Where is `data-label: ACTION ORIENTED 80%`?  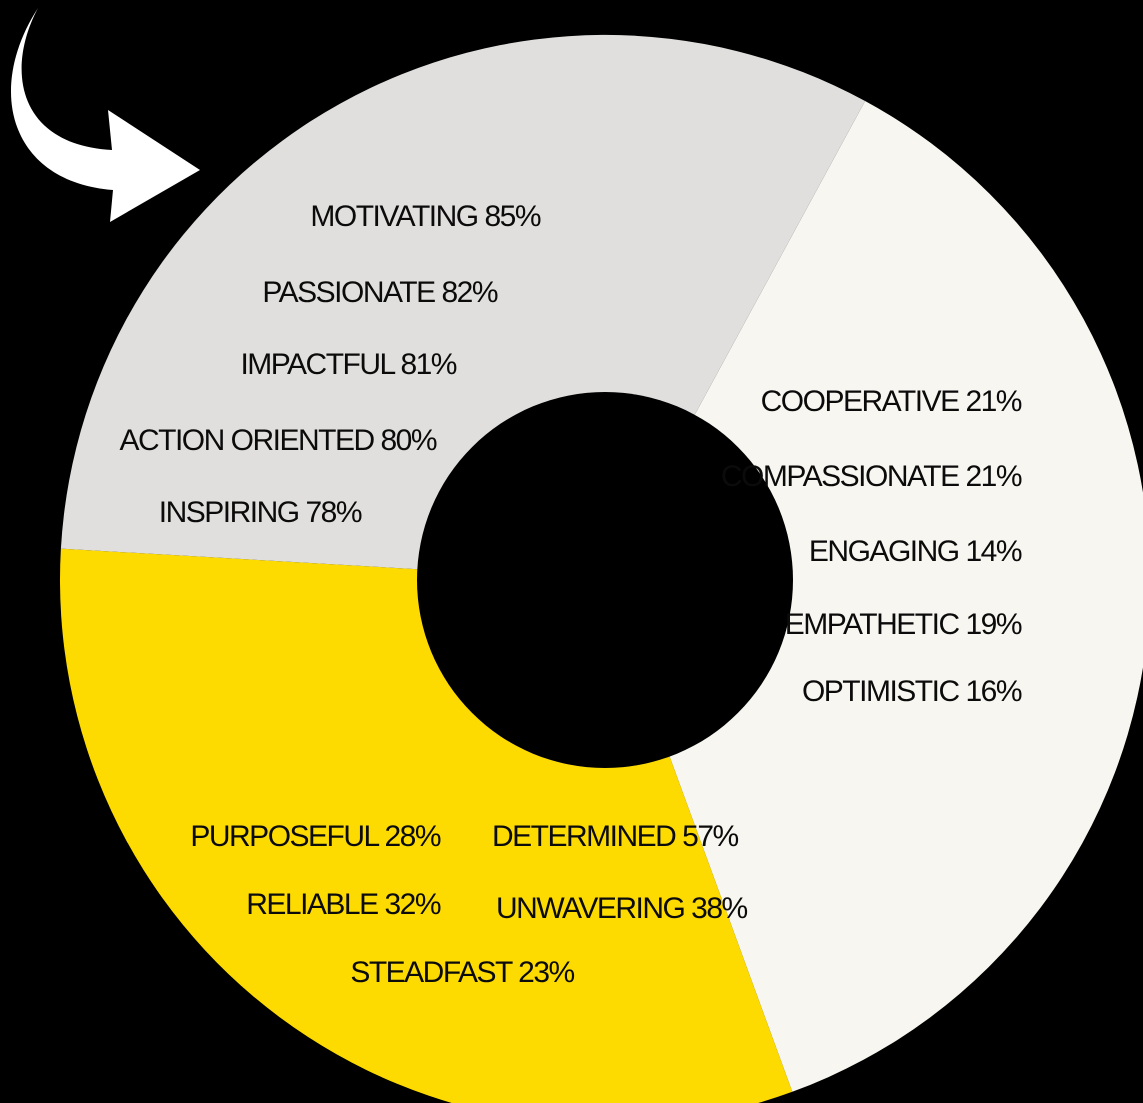 data-label: ACTION ORIENTED 80% is located at coordinates (277, 440).